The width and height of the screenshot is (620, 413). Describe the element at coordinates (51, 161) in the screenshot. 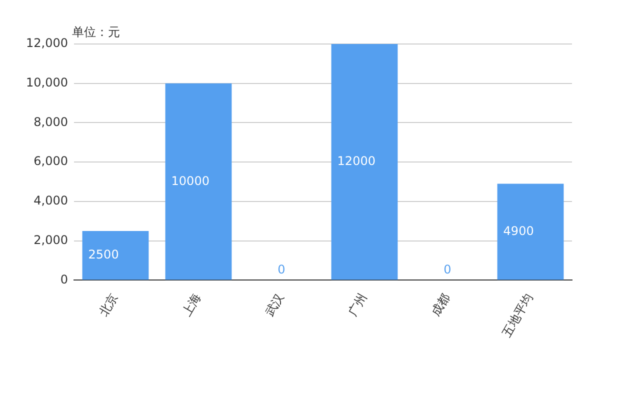

I see `y-tick-label: 6,000` at that location.